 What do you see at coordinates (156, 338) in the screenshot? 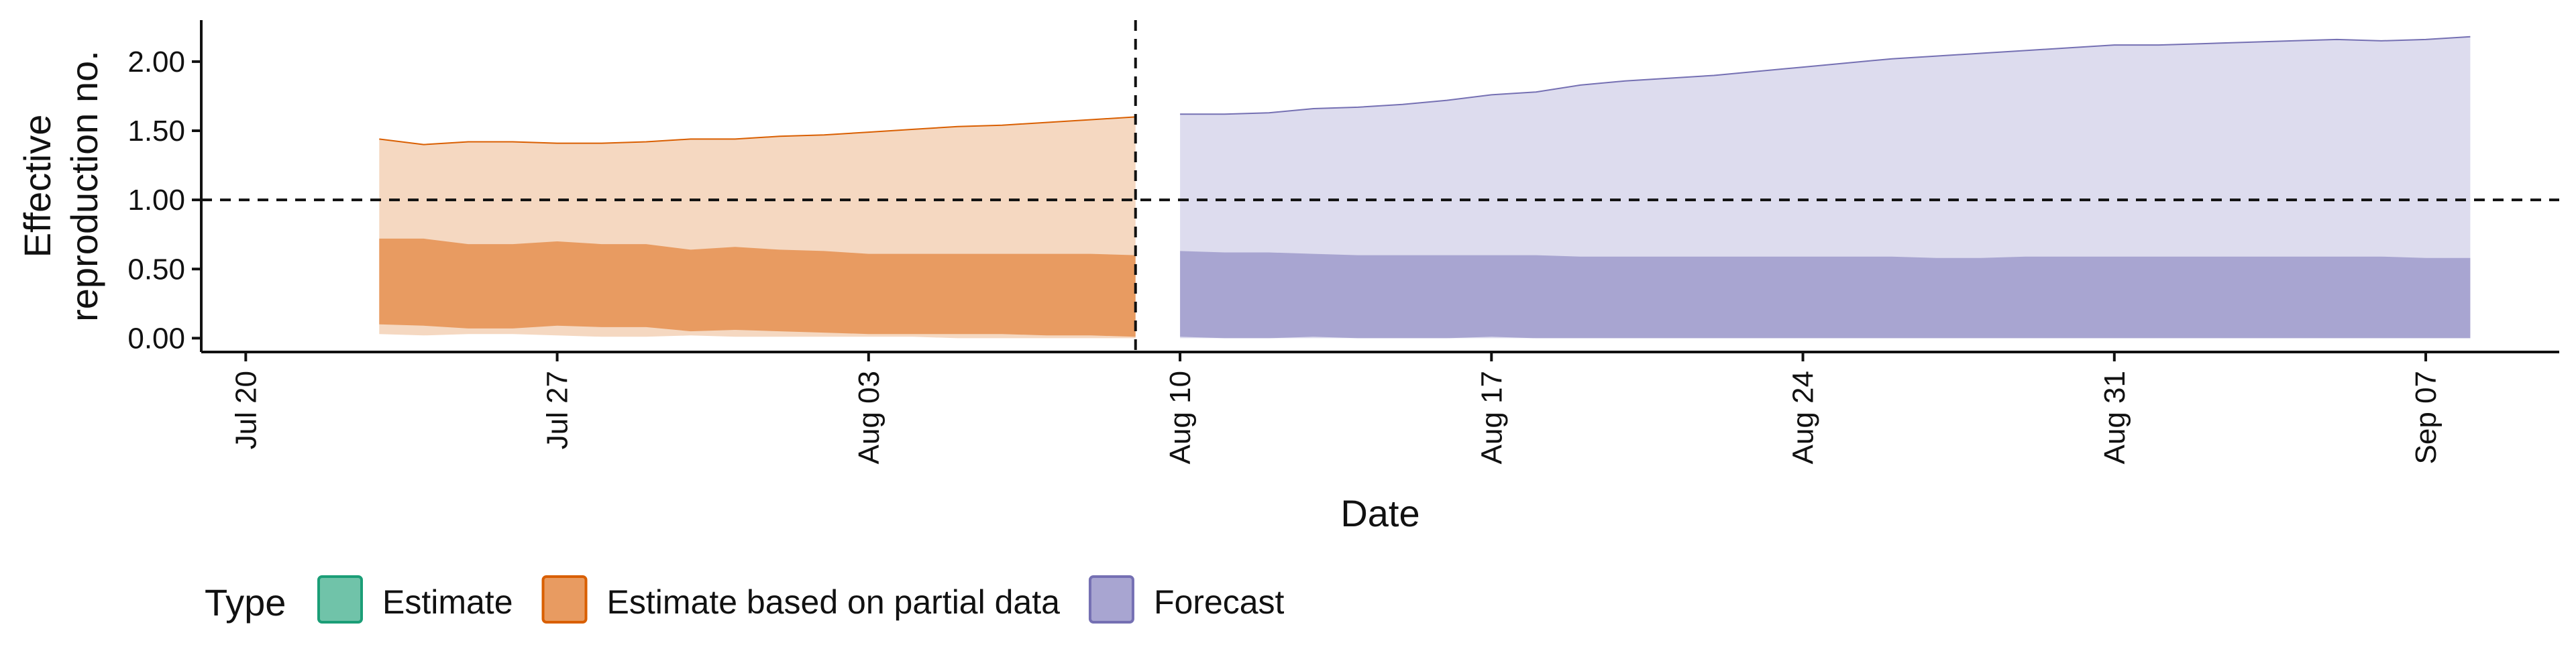
I see `y-tick-label: 0.00` at bounding box center [156, 338].